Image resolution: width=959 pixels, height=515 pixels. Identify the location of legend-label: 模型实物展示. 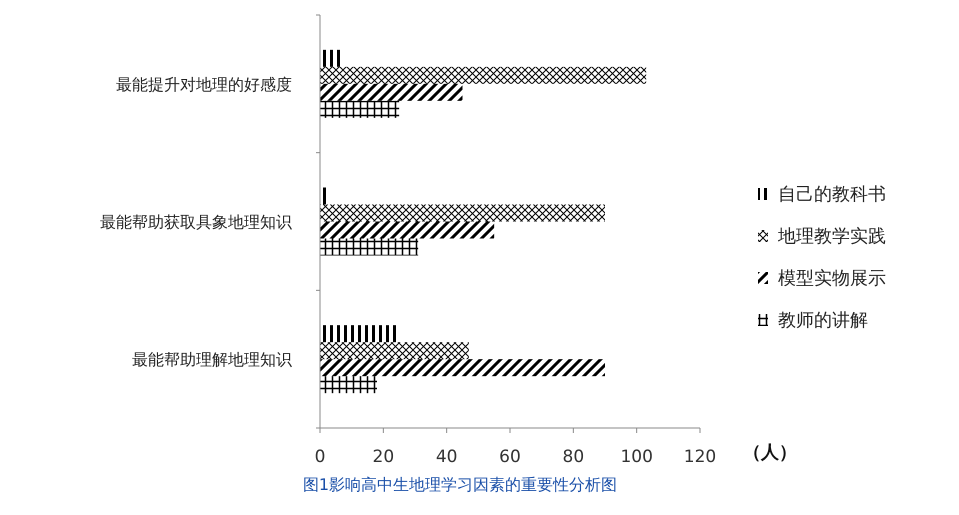
(832, 278).